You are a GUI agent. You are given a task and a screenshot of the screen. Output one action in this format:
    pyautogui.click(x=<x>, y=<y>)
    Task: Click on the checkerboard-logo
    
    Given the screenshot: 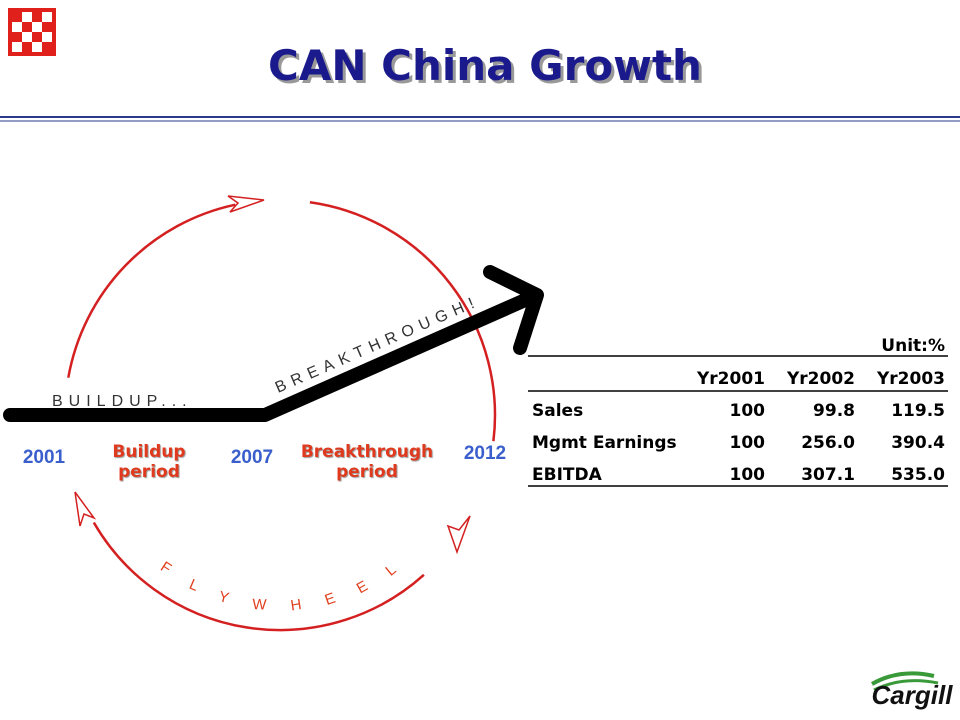 What is the action you would take?
    pyautogui.click(x=32, y=32)
    